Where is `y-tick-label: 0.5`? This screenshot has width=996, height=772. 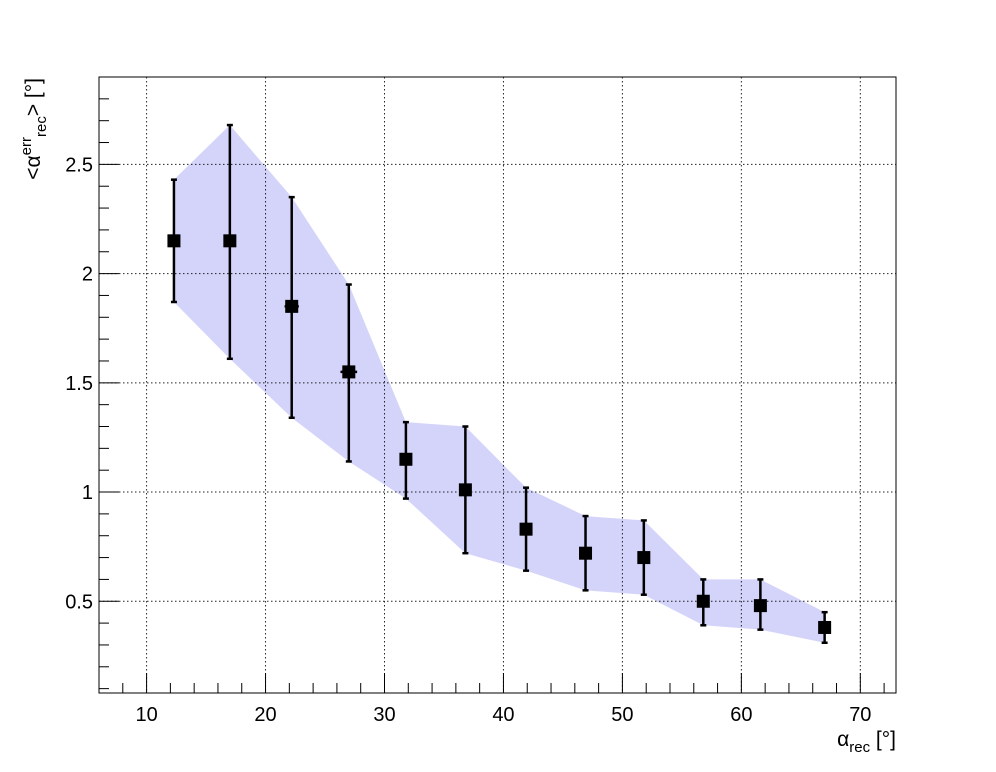 y-tick-label: 0.5 is located at coordinates (79, 602).